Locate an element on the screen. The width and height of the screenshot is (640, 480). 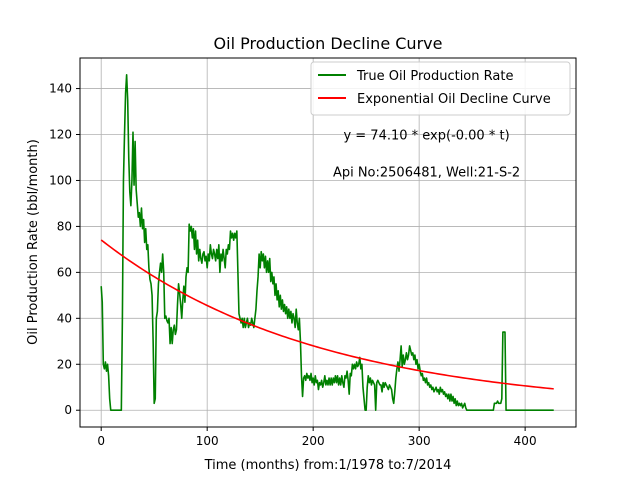
y-tick-label: 0 is located at coordinates (68, 410).